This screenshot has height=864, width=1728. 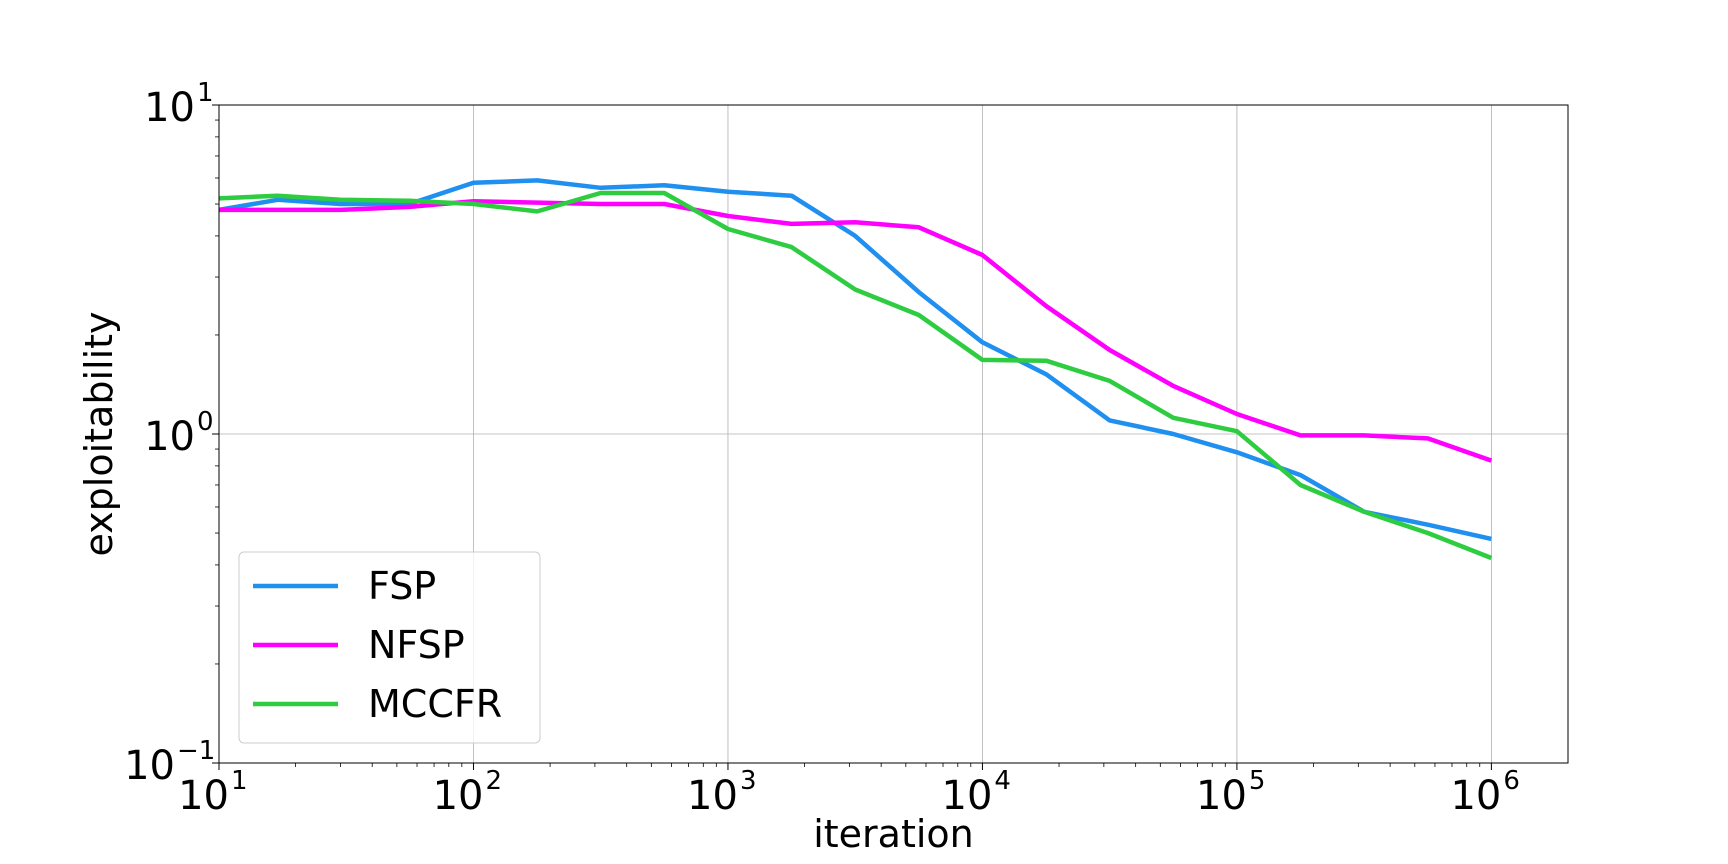 I want to click on x-tick-label: 10 4, so click(x=976, y=792).